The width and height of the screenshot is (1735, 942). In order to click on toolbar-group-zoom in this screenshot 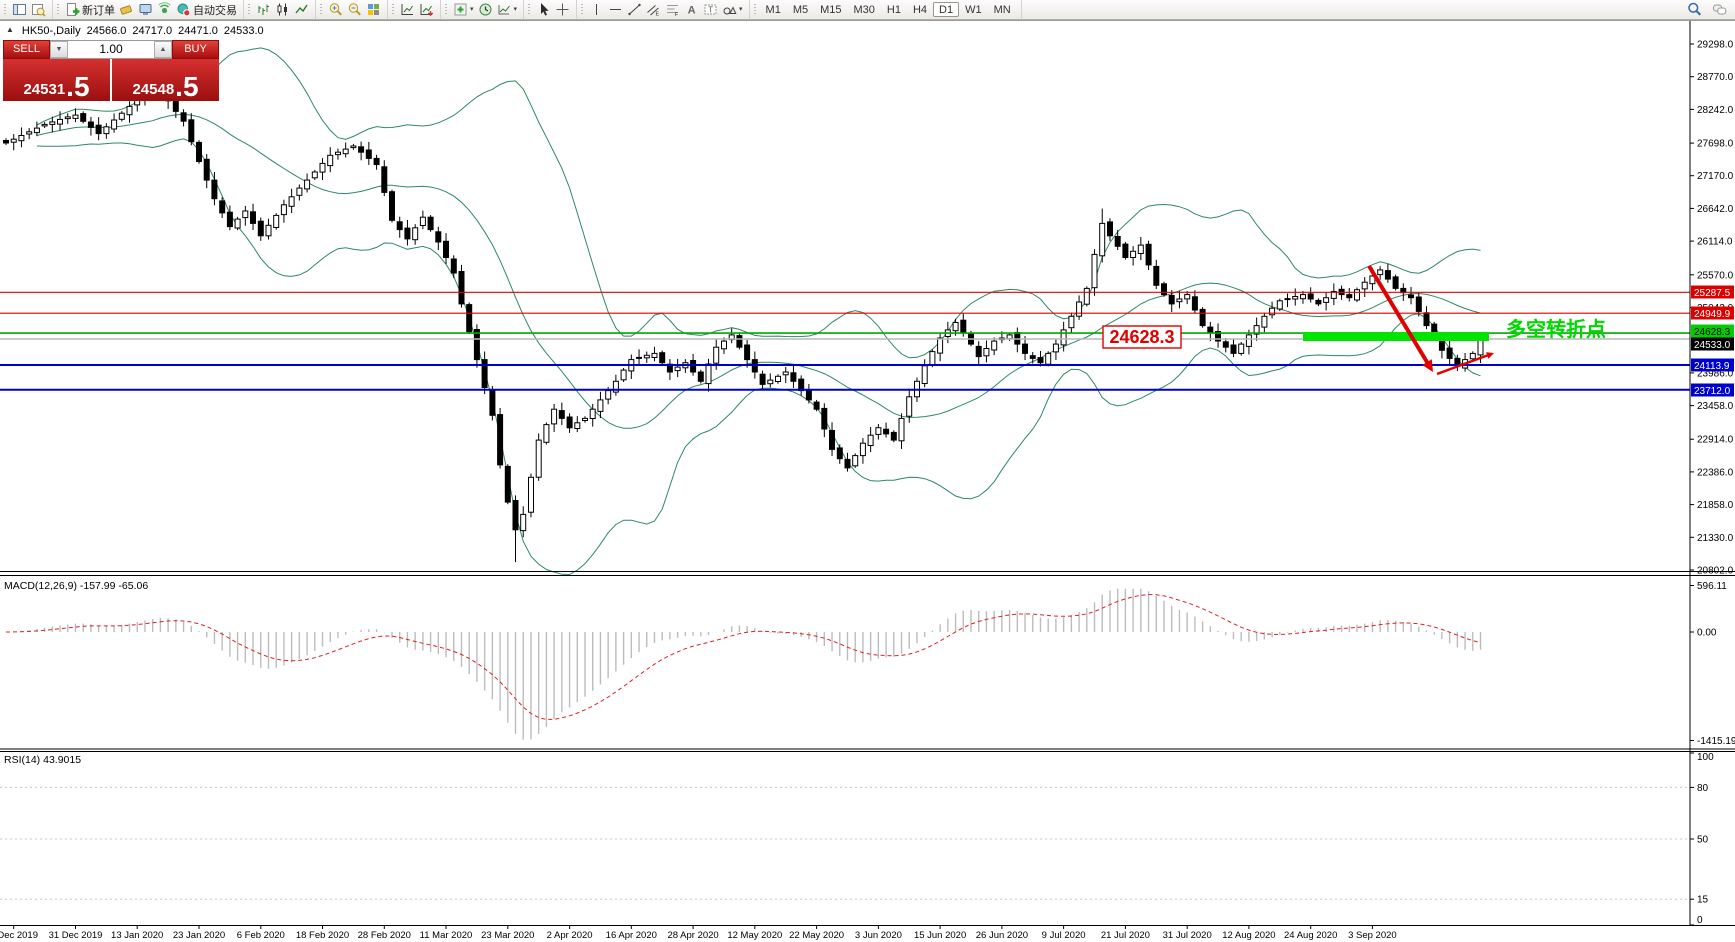, I will do `click(352, 9)`.